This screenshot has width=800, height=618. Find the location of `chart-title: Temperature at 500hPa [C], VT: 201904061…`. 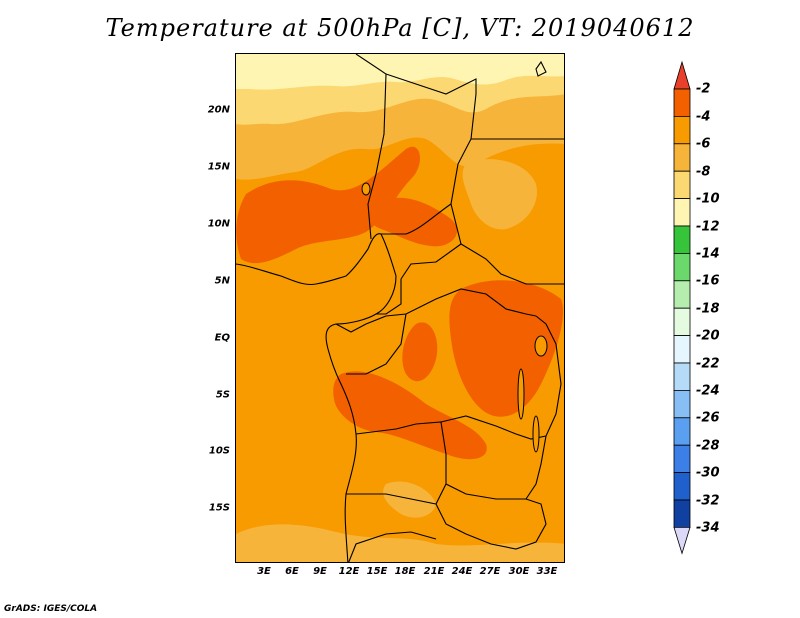

chart-title: Temperature at 500hPa [C], VT: 201904061… is located at coordinates (400, 28).